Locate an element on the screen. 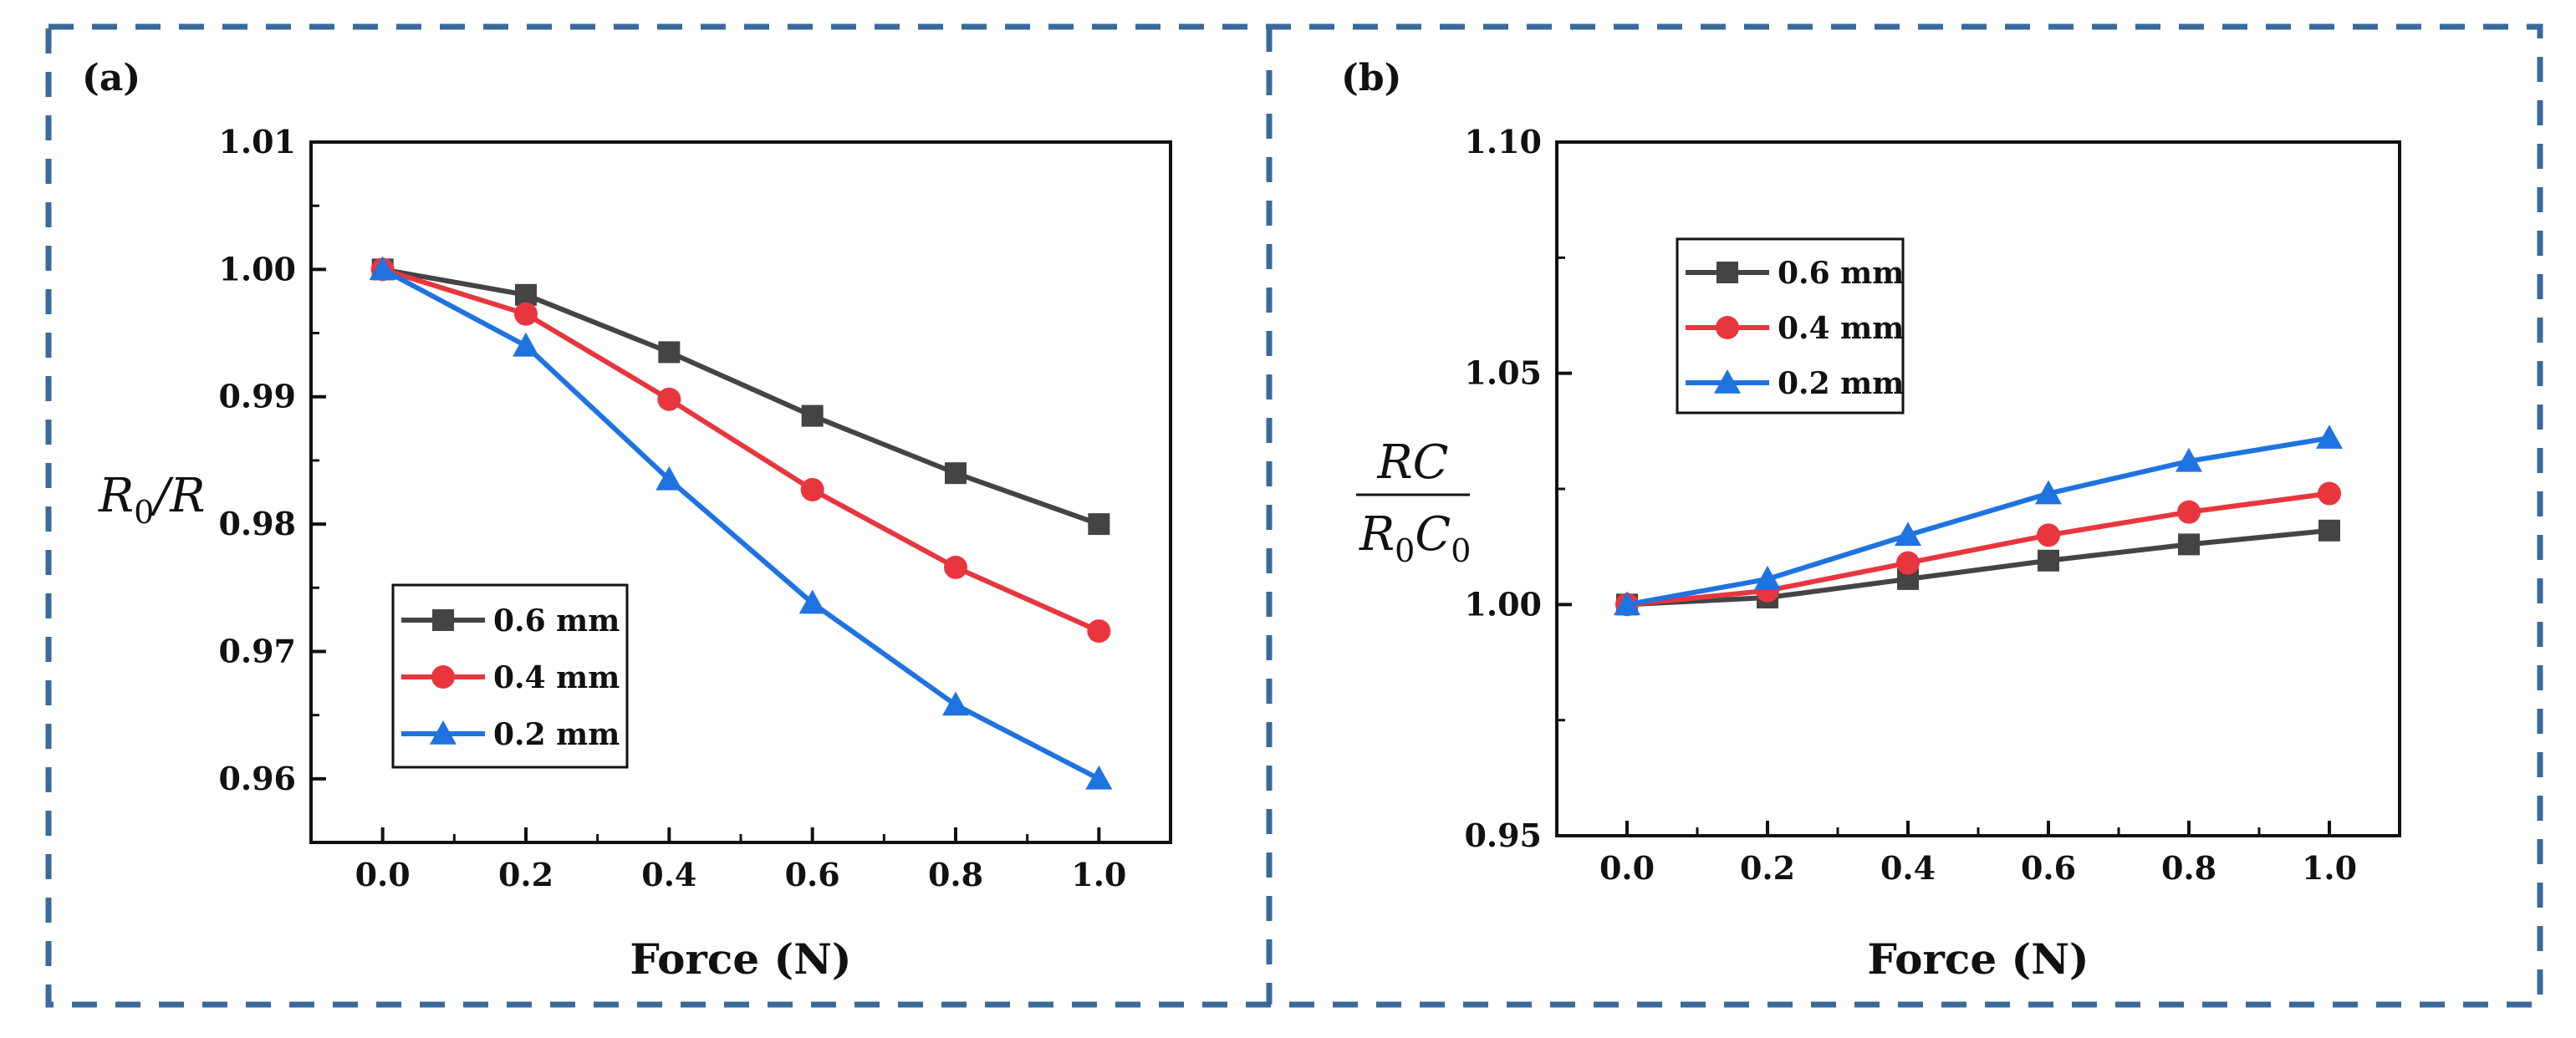 The image size is (2576, 1038). panel-b-ylabel-denominator: R0C0 is located at coordinates (1415, 538).